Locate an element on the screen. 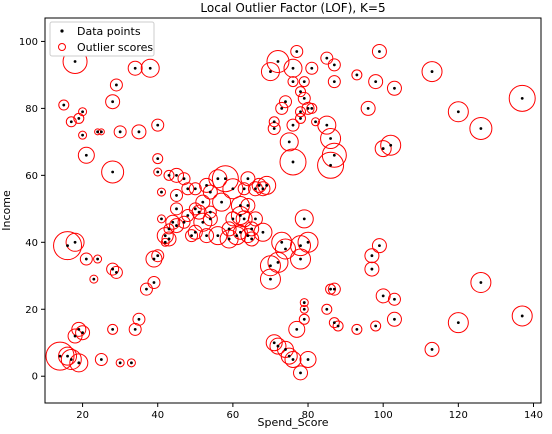  legend-data-points-label: Data points is located at coordinates (109, 31).